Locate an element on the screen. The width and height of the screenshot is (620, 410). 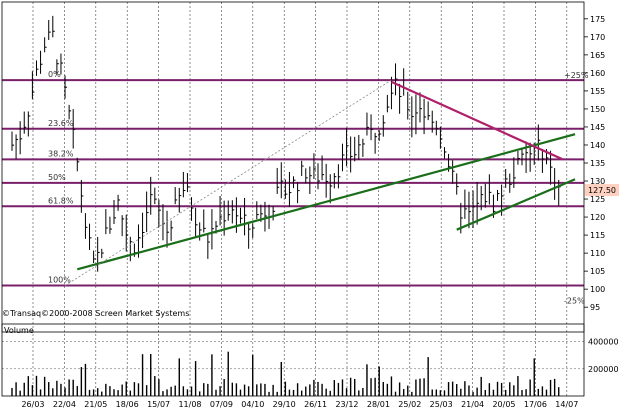
price-tick-label: 130 is located at coordinates (597, 181).